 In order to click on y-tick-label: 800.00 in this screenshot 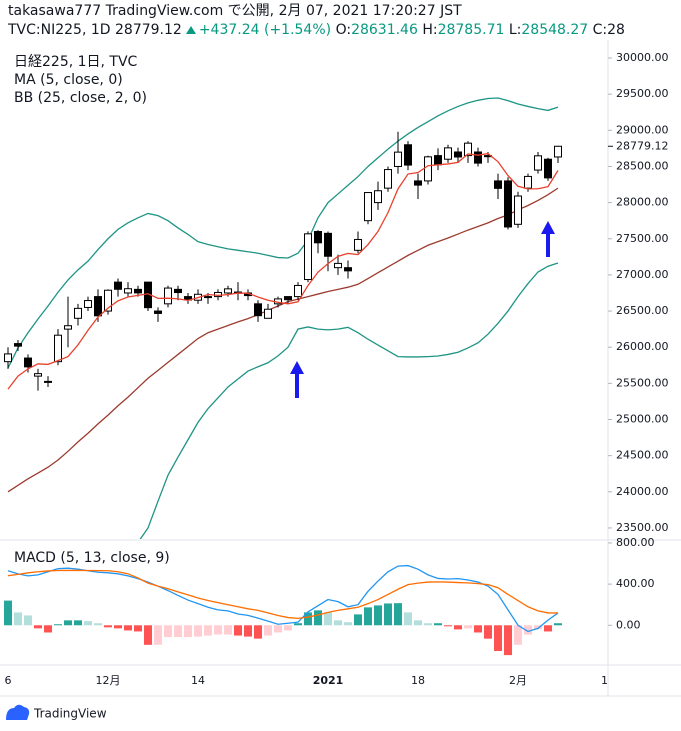, I will do `click(635, 542)`.